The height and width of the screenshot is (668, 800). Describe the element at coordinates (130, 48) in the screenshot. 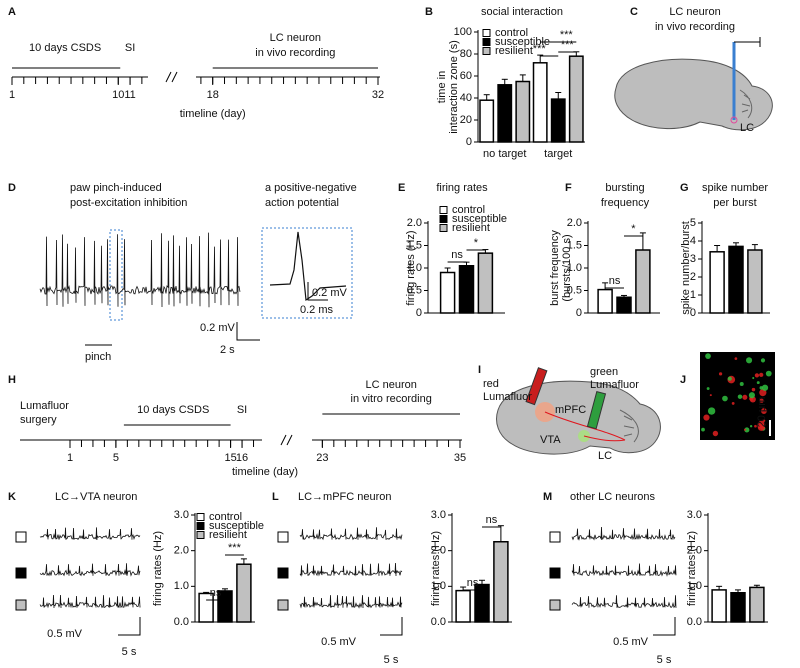

I see `phase-label: SI` at that location.